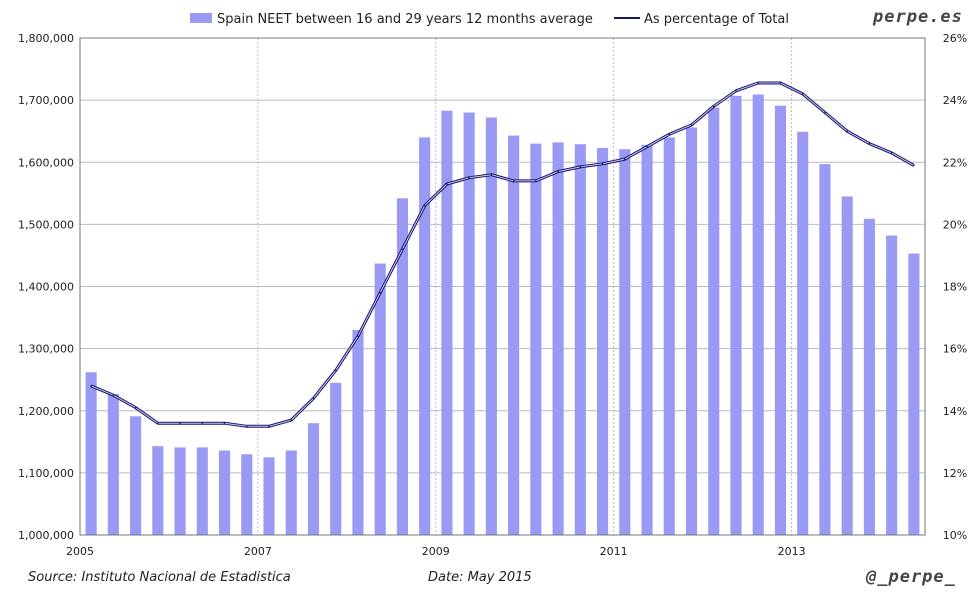 The height and width of the screenshot is (600, 980). Describe the element at coordinates (955, 38) in the screenshot. I see `y-right-tick-label: 26%` at that location.